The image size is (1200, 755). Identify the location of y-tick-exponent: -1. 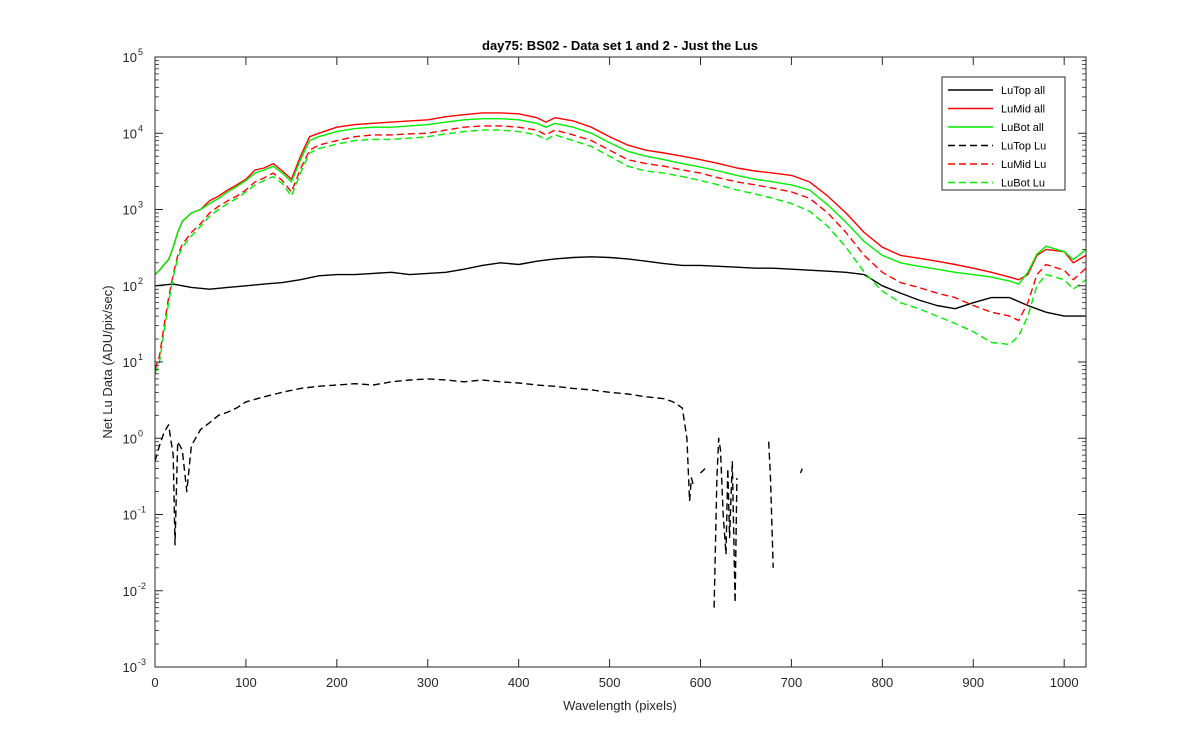
(142, 510).